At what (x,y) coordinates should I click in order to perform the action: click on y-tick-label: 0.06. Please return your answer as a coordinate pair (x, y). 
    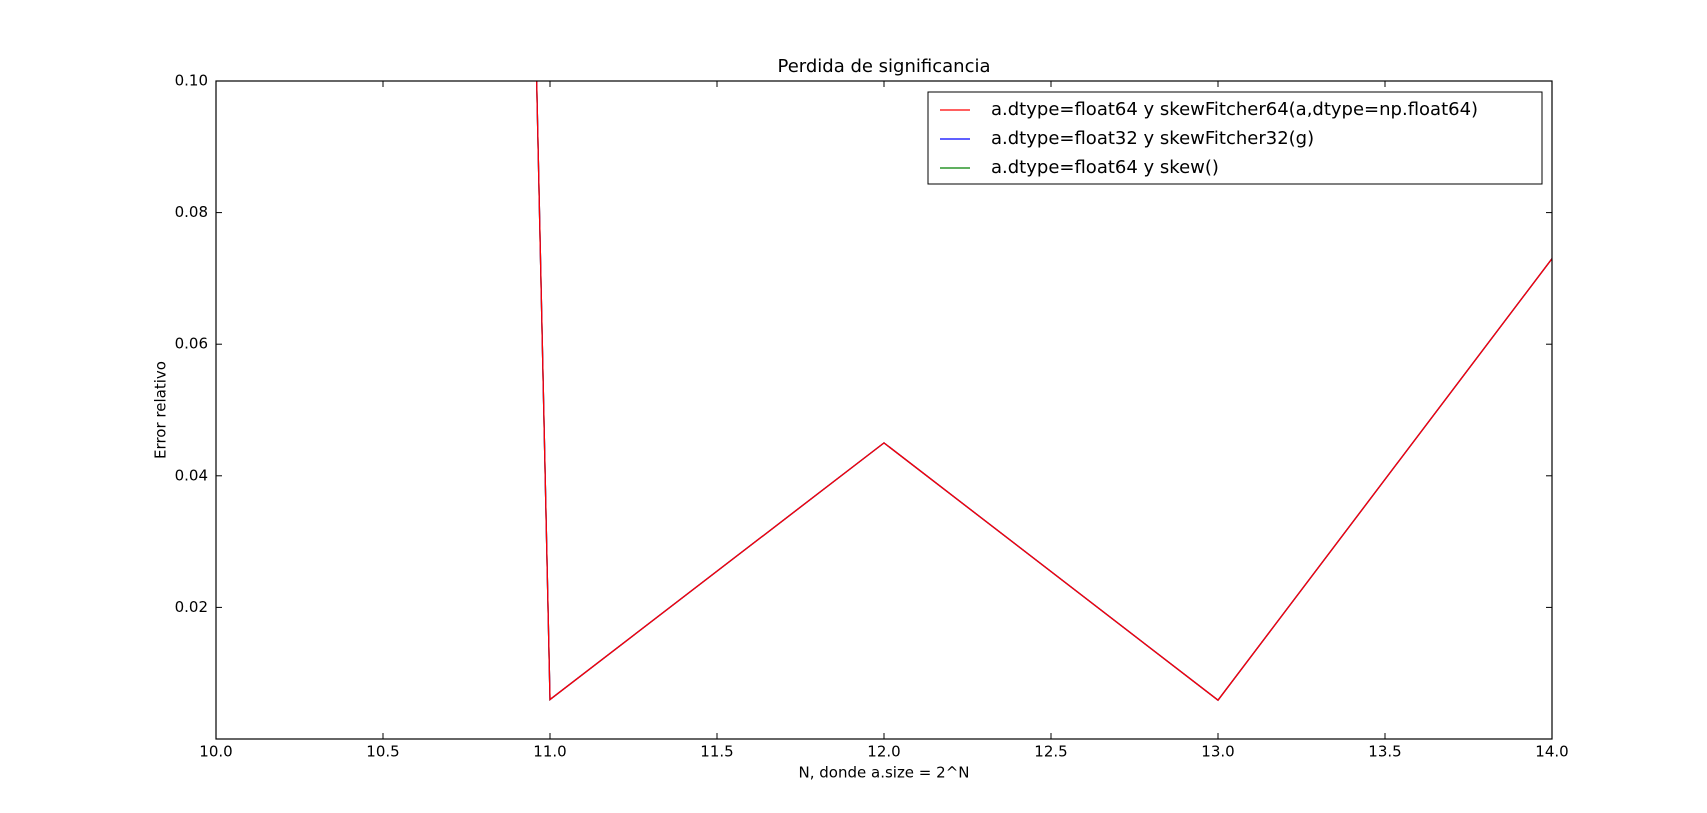
    Looking at the image, I should click on (191, 344).